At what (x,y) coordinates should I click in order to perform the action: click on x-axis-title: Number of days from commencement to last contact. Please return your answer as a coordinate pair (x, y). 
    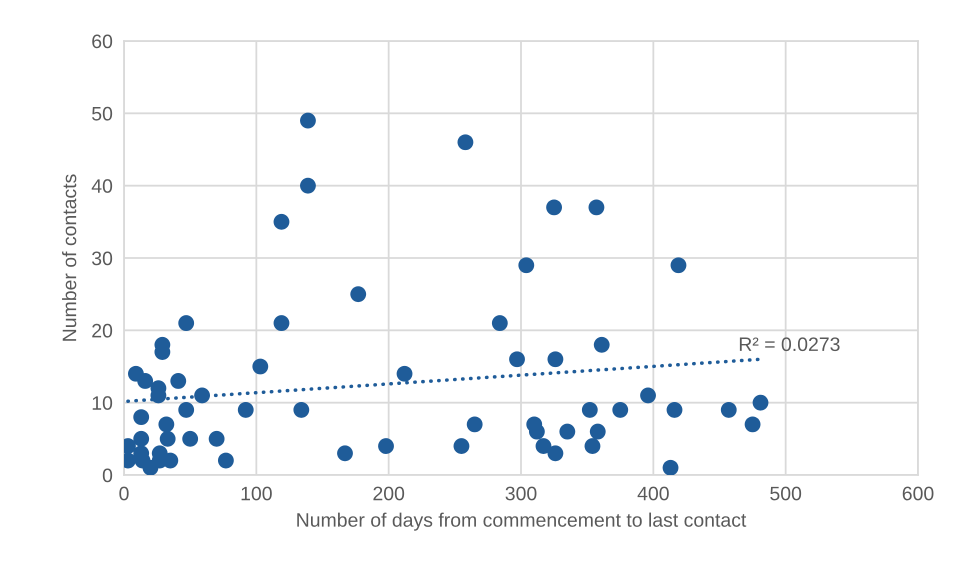
    Looking at the image, I should click on (521, 521).